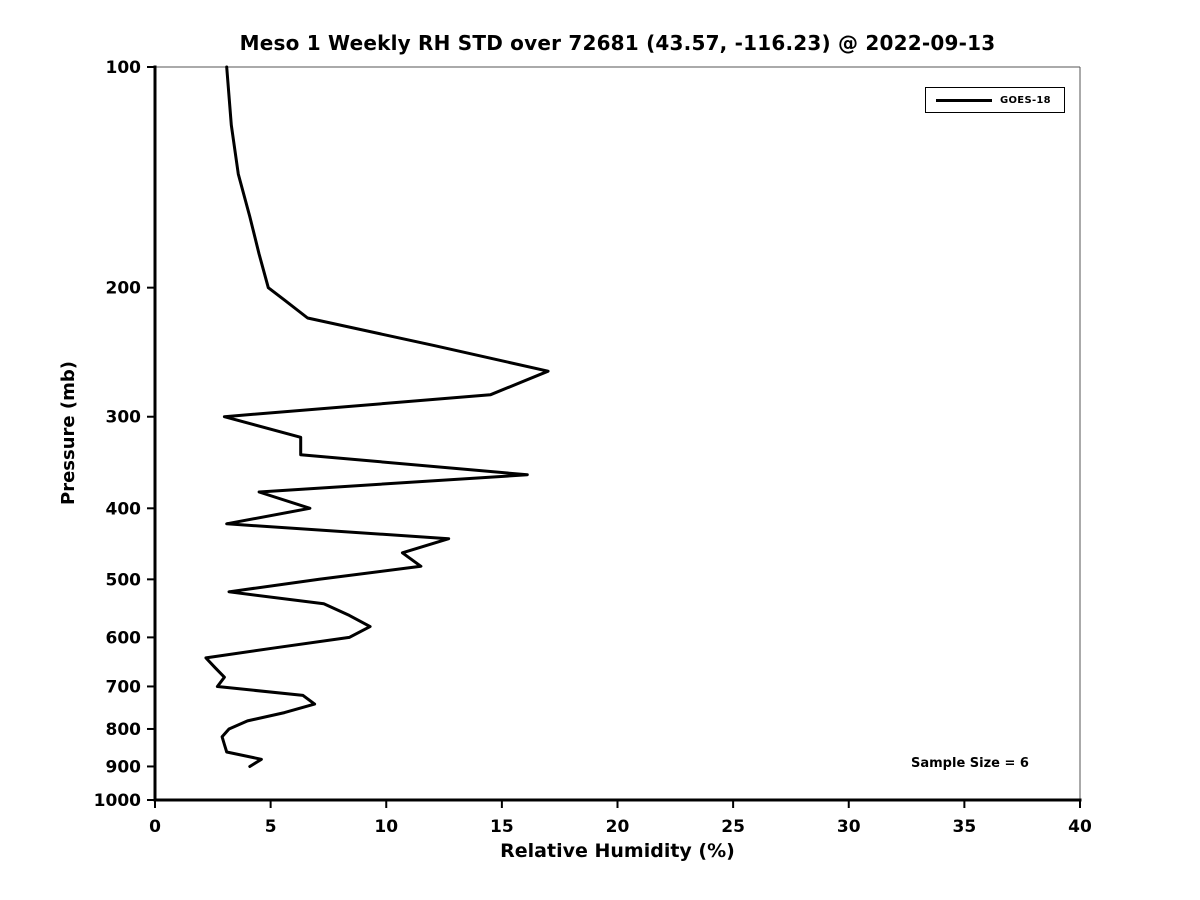 Image resolution: width=1200 pixels, height=900 pixels. I want to click on legend-series-label: GOES-18, so click(1025, 100).